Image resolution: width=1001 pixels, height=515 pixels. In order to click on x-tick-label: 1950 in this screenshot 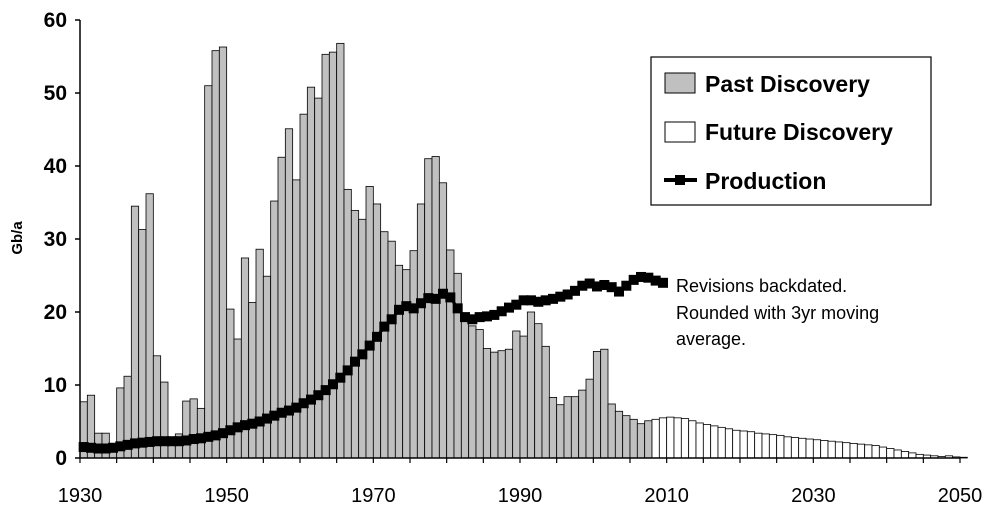, I will do `click(226, 496)`.